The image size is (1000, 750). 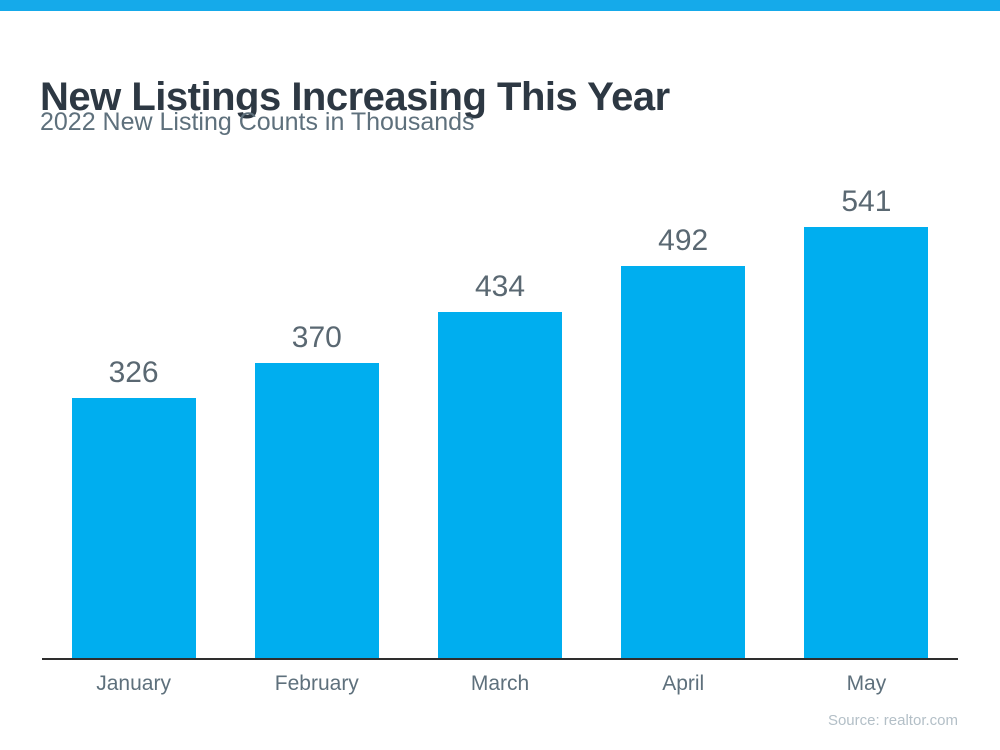 I want to click on chart-title: New Listings Increasing This Year, so click(x=355, y=96).